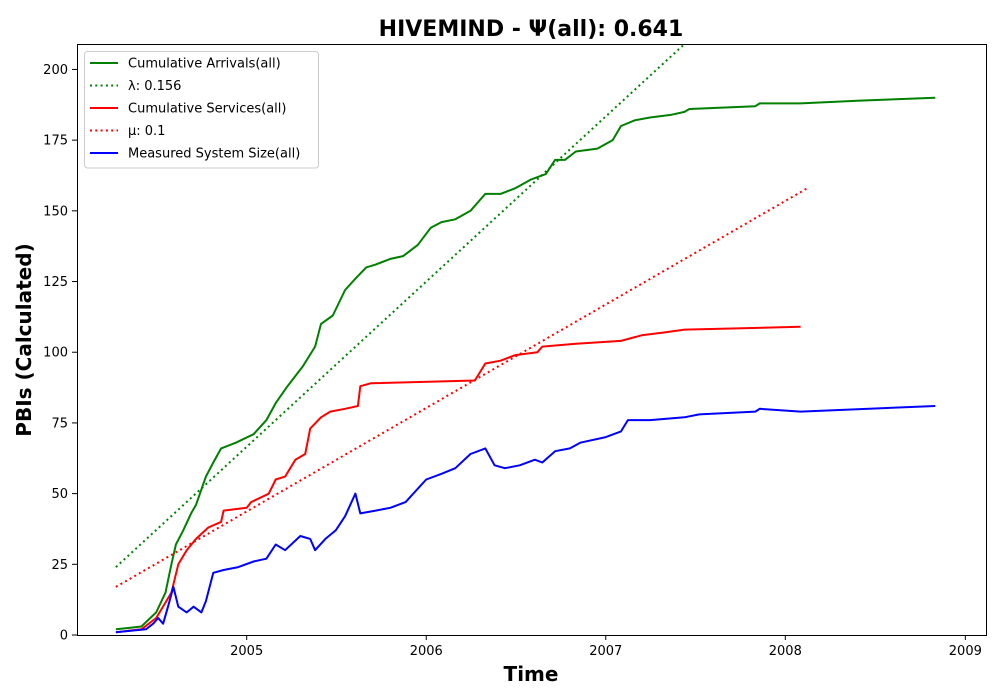  What do you see at coordinates (204, 64) in the screenshot?
I see `legend-label: Cumulative Arrivals(all)` at bounding box center [204, 64].